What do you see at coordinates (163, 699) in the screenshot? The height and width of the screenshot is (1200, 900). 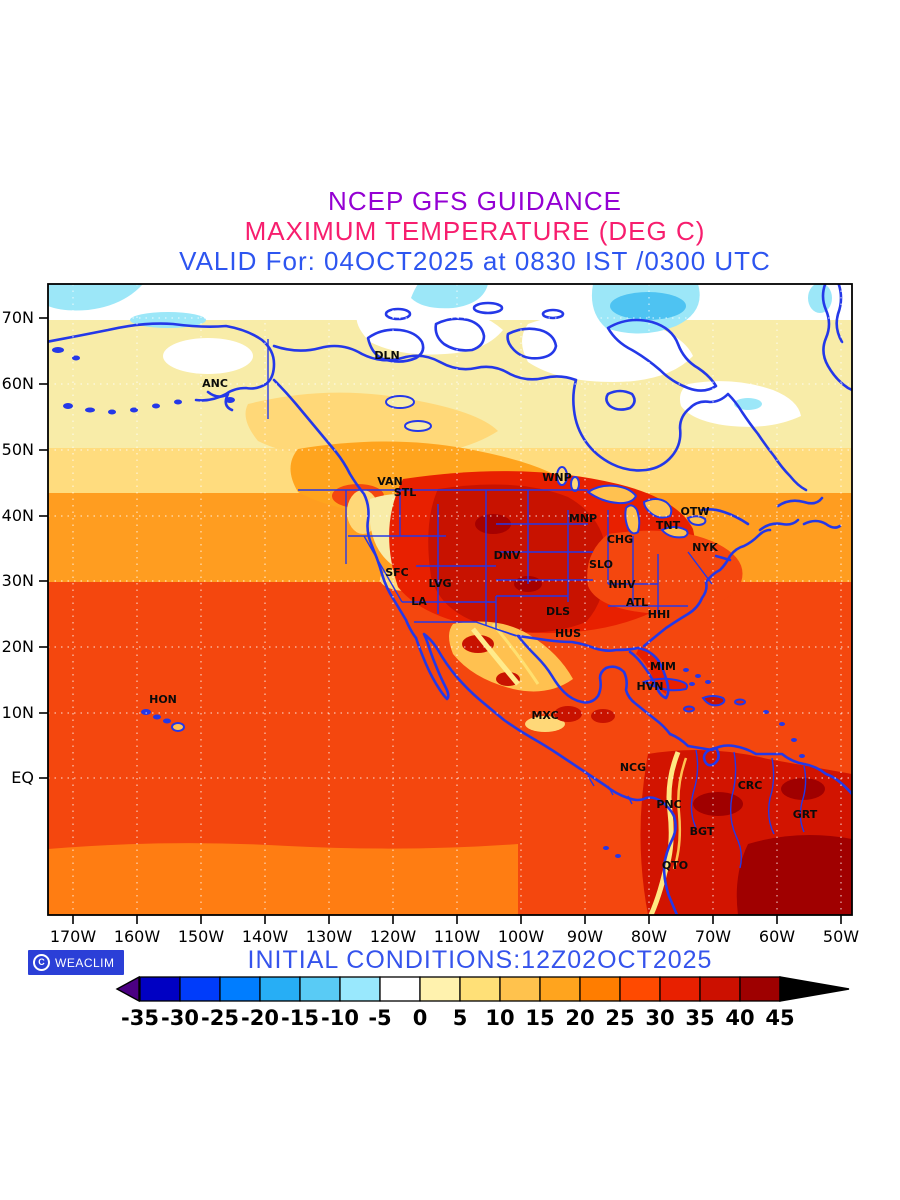 I see `station-label-hon: HON` at bounding box center [163, 699].